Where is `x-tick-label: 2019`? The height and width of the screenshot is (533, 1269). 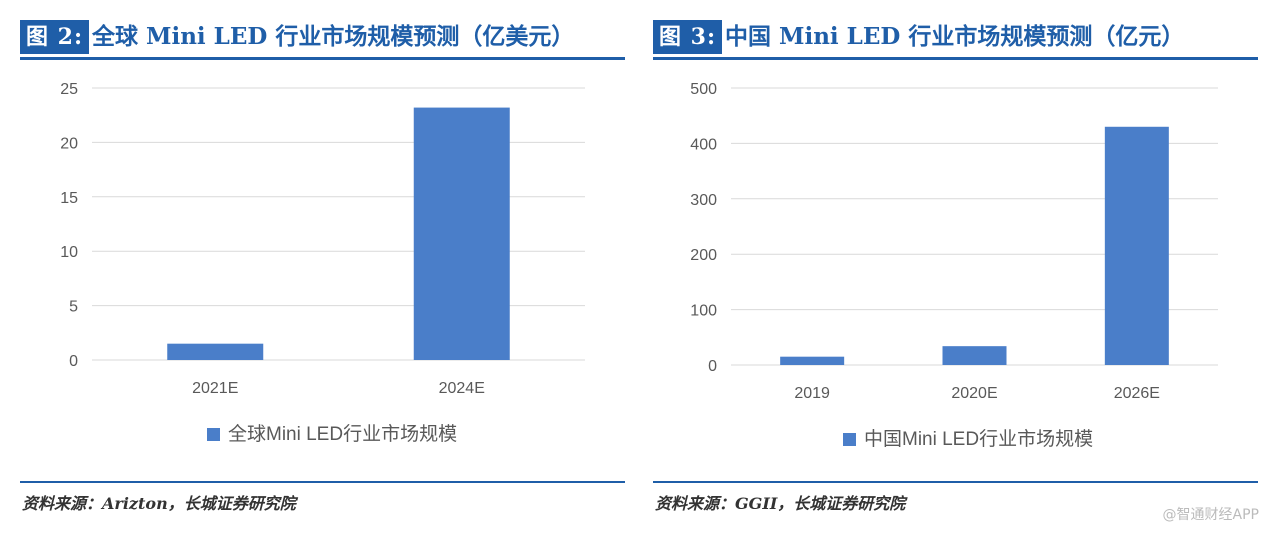 x-tick-label: 2019 is located at coordinates (812, 393).